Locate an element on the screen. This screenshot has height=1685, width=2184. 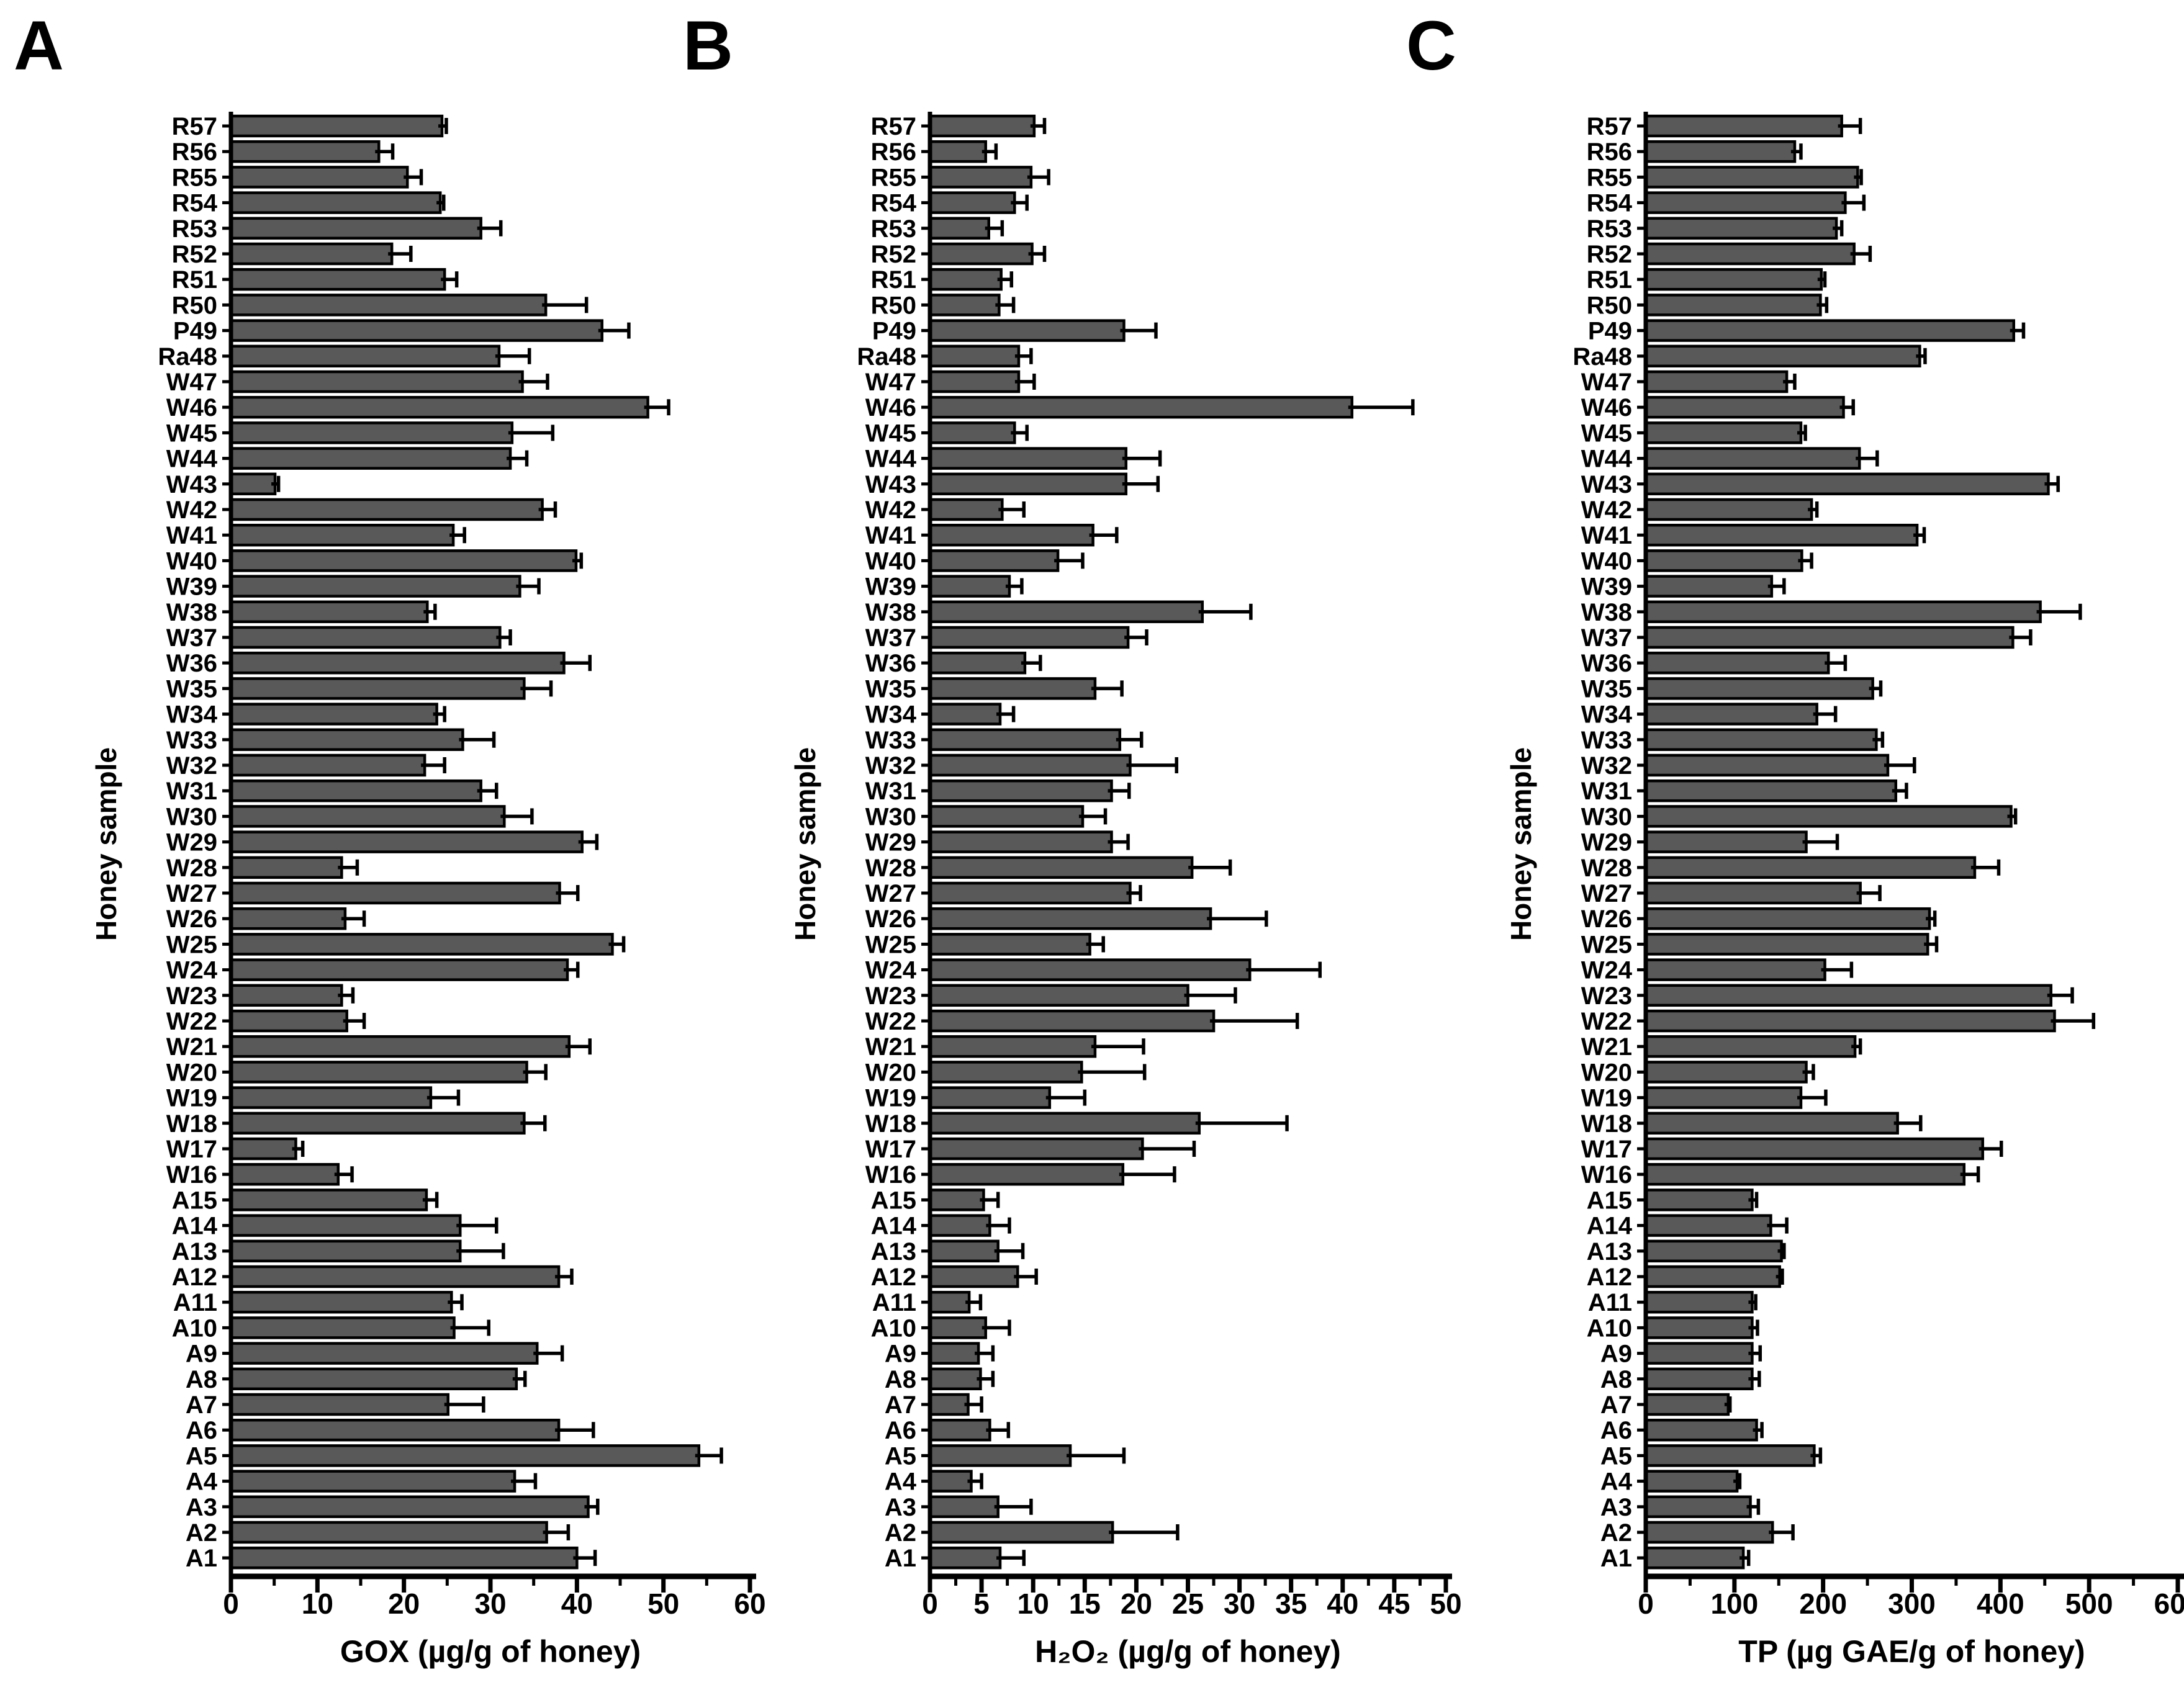
category-label: W21 is located at coordinates (1606, 1047).